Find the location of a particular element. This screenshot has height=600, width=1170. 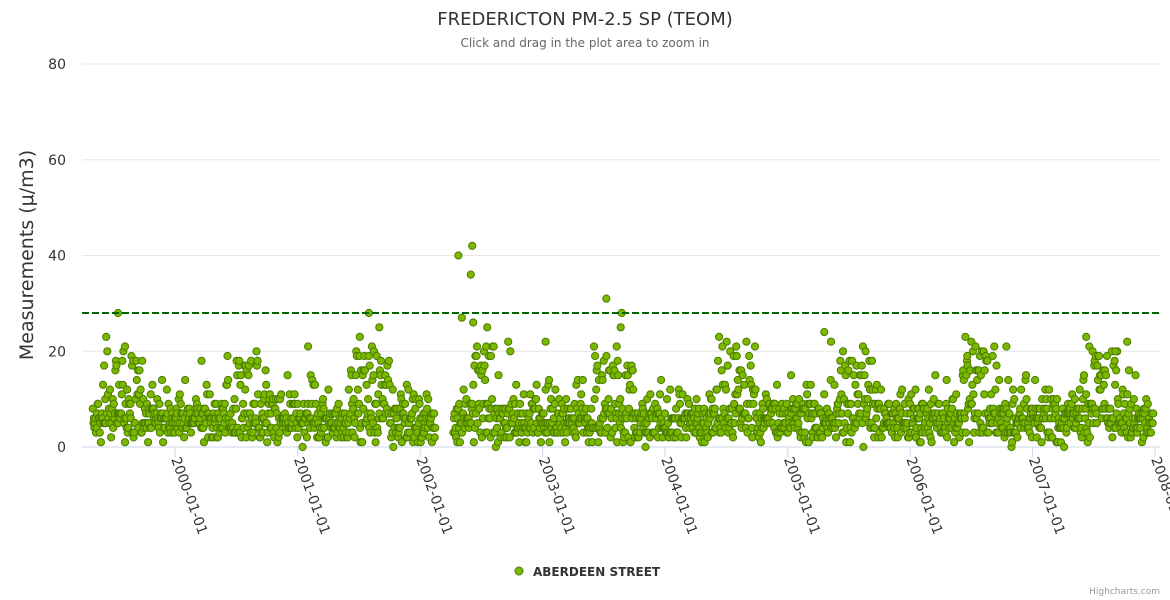

credits-link: Highcharts.com is located at coordinates (1124, 592).